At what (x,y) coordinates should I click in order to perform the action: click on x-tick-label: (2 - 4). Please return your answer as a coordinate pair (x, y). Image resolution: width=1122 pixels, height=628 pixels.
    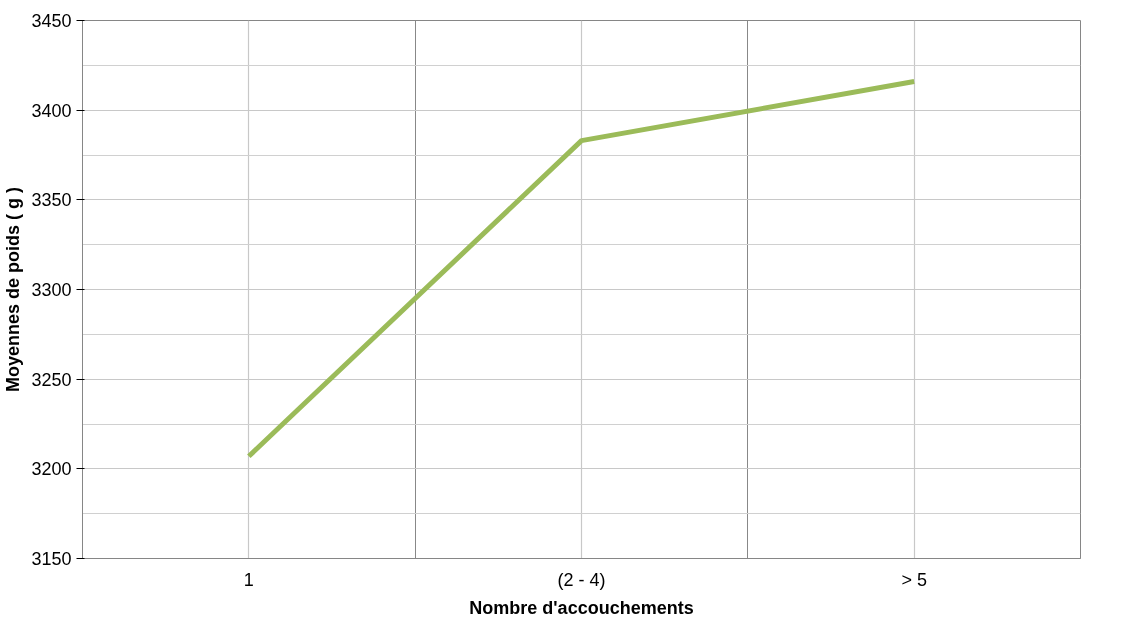
    Looking at the image, I should click on (581, 579).